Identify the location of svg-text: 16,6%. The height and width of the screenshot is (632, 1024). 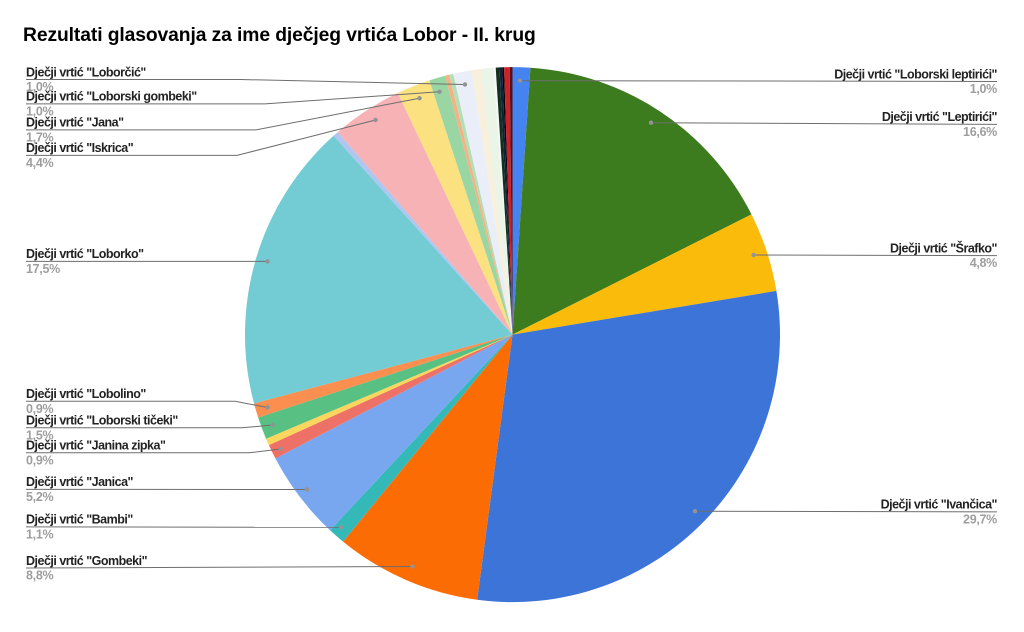
(980, 132).